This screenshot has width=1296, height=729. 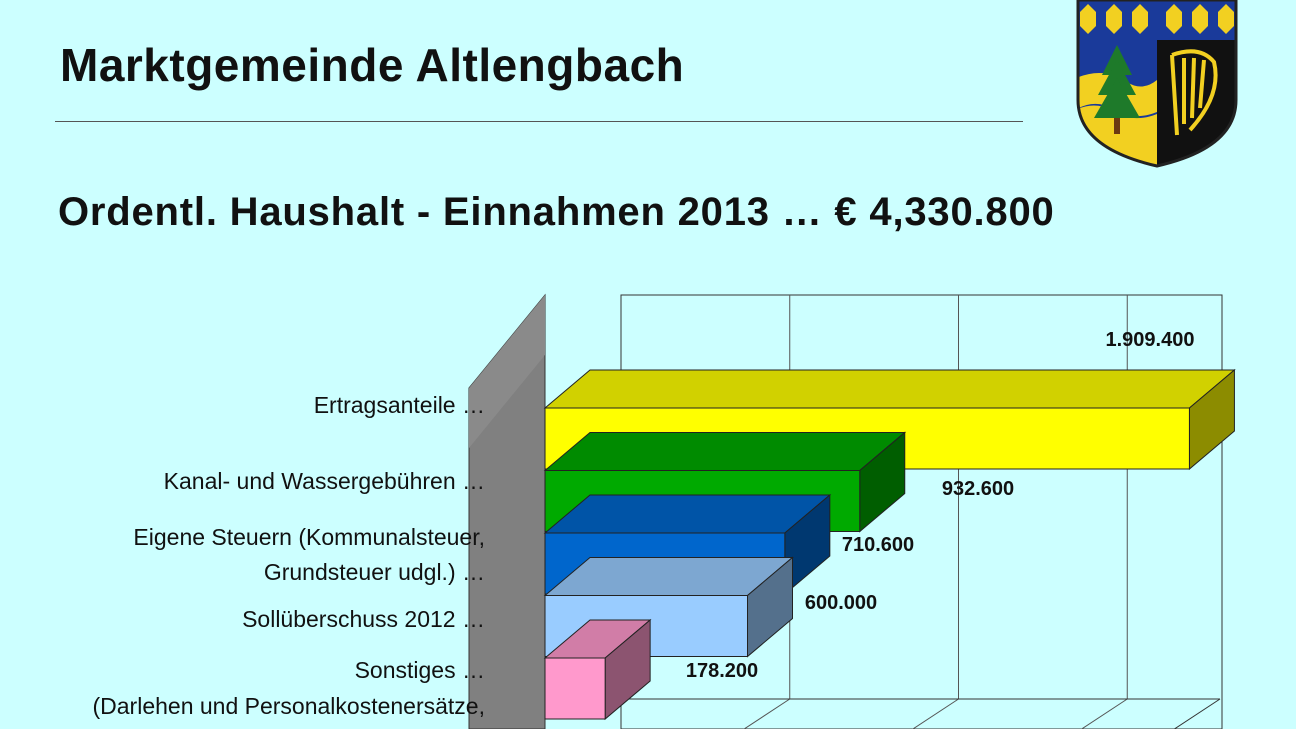 I want to click on coat-of-arms-icon, so click(x=1157, y=84).